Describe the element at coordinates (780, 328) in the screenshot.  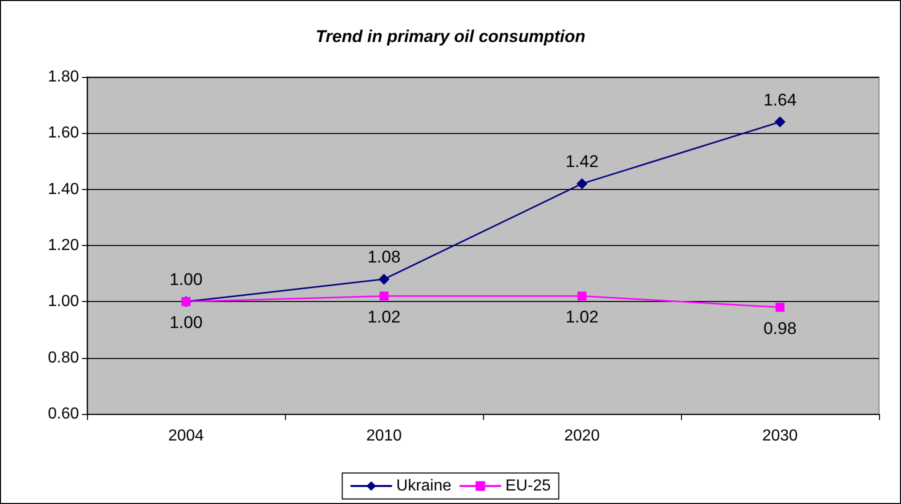
I see `data-label: 0.98` at that location.